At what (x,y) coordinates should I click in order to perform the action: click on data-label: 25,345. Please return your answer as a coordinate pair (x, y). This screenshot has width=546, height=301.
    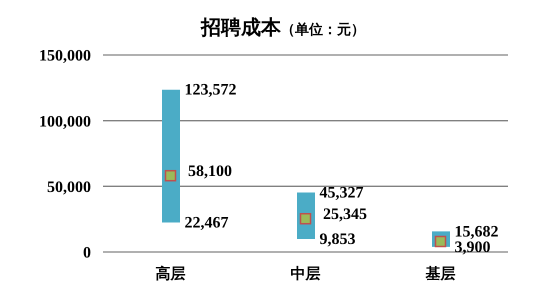
    Looking at the image, I should click on (344, 215).